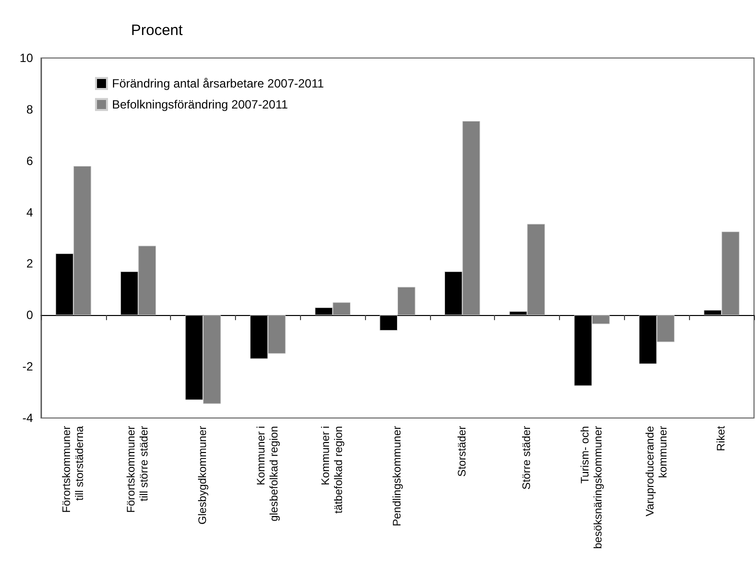 The width and height of the screenshot is (755, 578). What do you see at coordinates (30, 263) in the screenshot?
I see `y-tick-label: 2` at bounding box center [30, 263].